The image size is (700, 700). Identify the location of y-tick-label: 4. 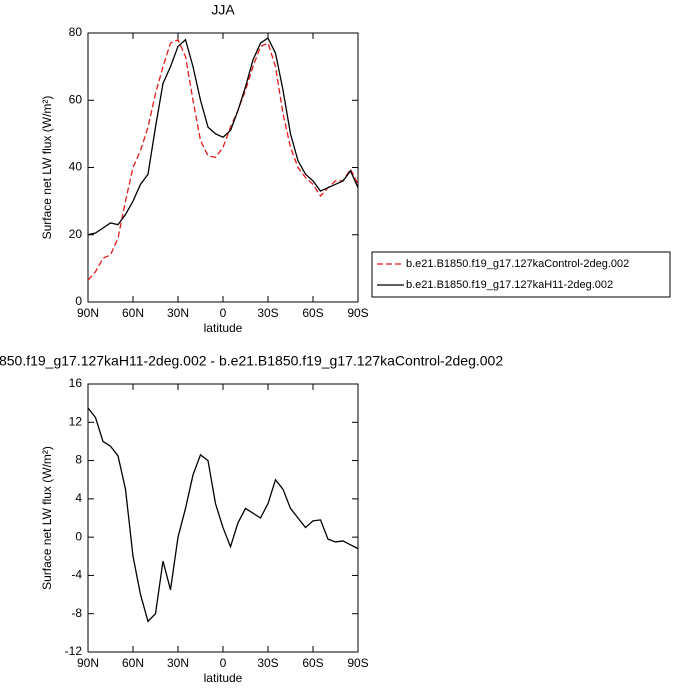
(78, 498).